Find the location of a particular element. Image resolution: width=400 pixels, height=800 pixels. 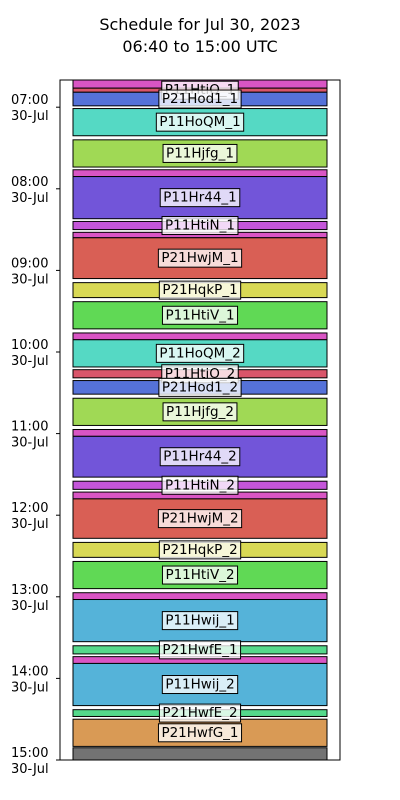

block-label-text: P11Hjfg_2 is located at coordinates (200, 412).